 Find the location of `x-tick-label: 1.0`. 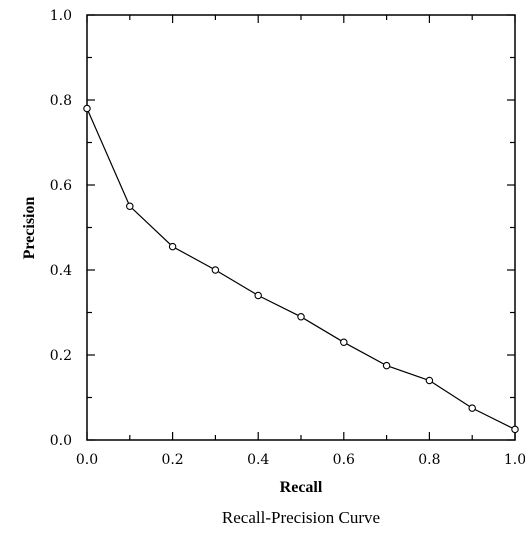

x-tick-label: 1.0 is located at coordinates (514, 460).